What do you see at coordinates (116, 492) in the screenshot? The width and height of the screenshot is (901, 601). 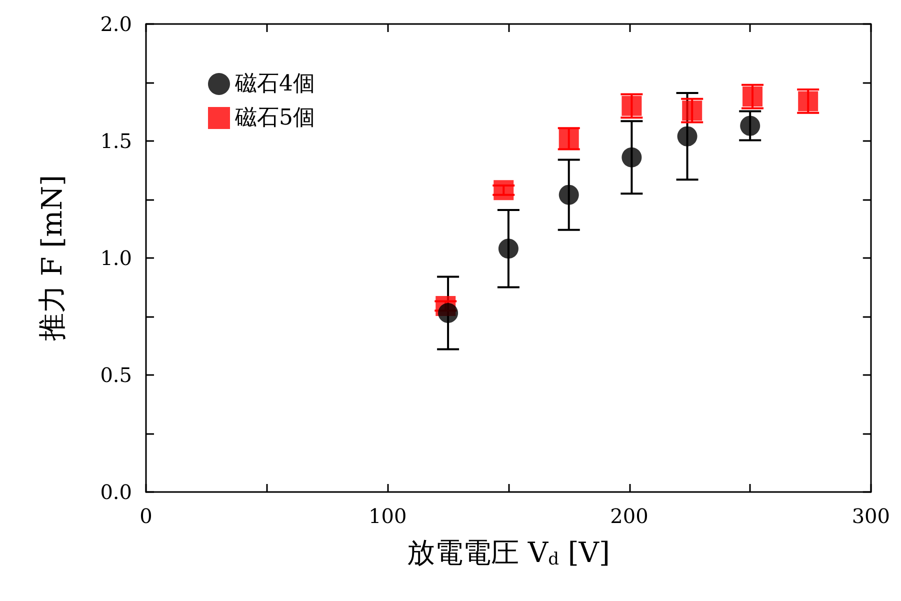 I see `y-tick-label: 0.0` at bounding box center [116, 492].